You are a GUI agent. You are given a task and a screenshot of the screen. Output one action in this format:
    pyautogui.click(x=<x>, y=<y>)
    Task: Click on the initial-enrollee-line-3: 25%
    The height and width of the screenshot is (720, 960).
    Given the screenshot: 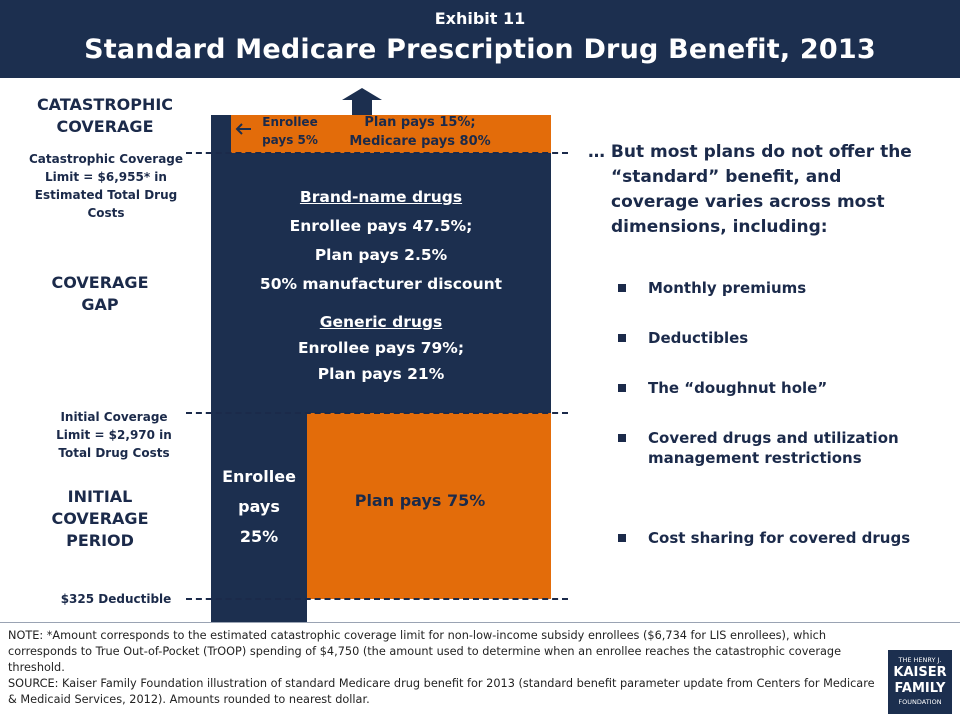 What is the action you would take?
    pyautogui.click(x=259, y=536)
    